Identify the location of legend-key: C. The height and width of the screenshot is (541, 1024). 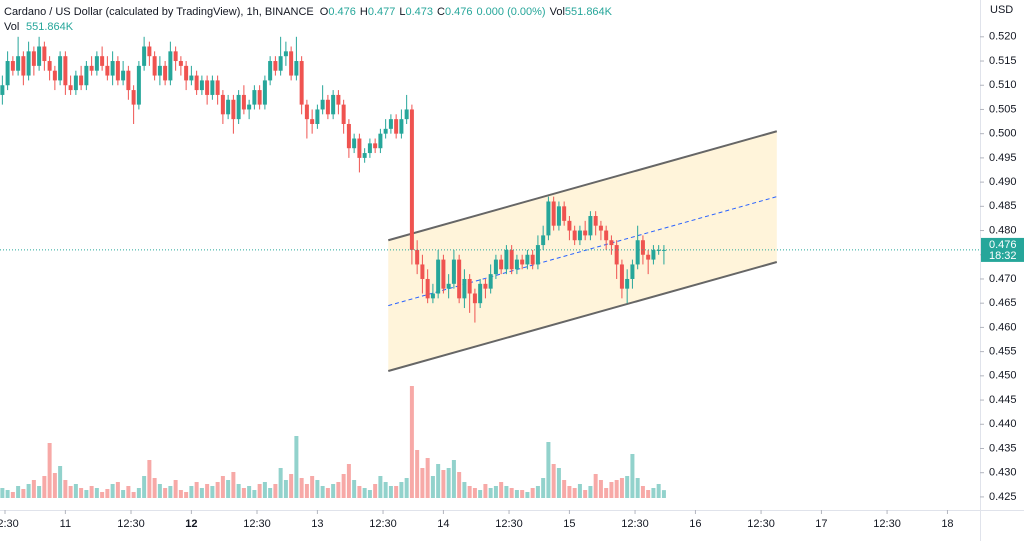
(441, 12).